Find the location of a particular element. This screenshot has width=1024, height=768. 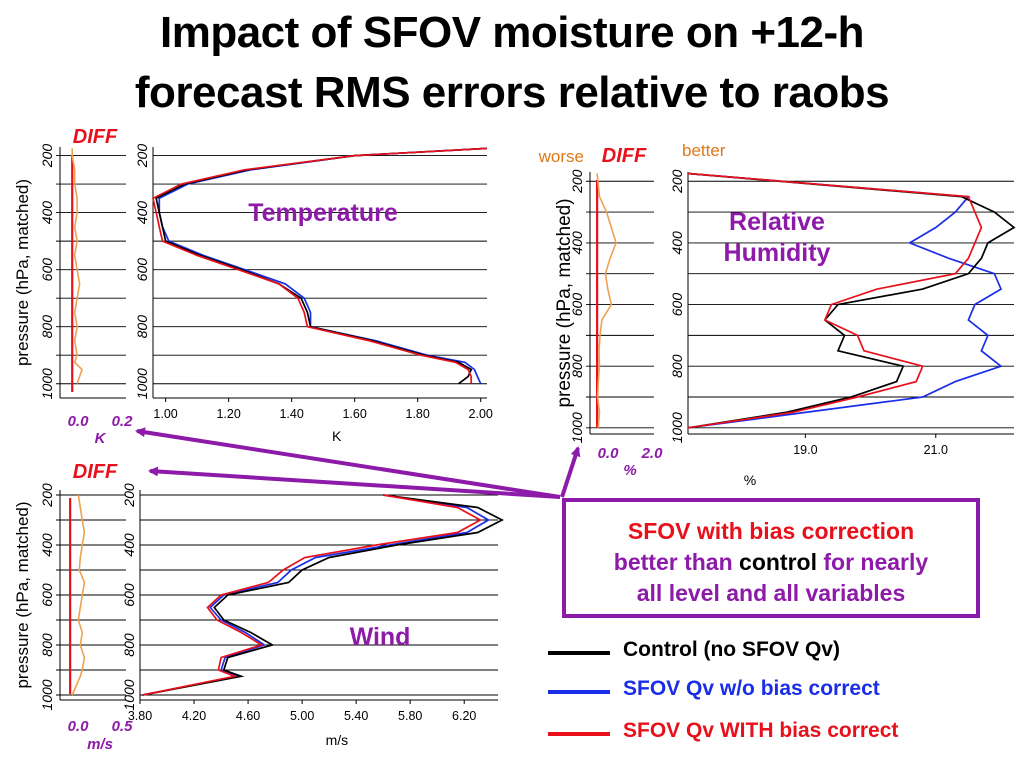

legend-label-with-bias: SFOV Qv WITH bias correct is located at coordinates (761, 730).